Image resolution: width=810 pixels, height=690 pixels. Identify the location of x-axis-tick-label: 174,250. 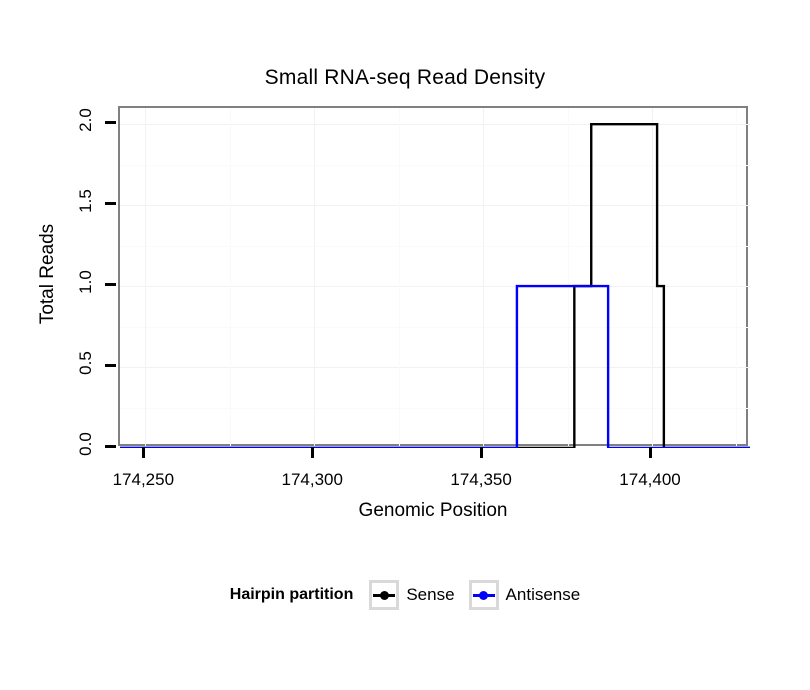
(143, 479).